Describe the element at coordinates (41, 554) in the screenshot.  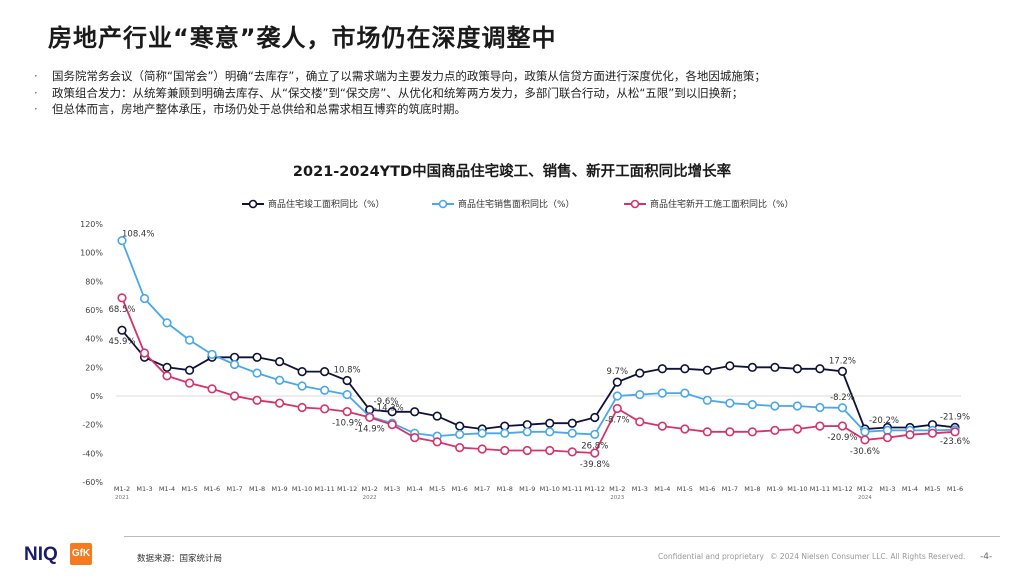
I see `niq-logo: NIQ` at that location.